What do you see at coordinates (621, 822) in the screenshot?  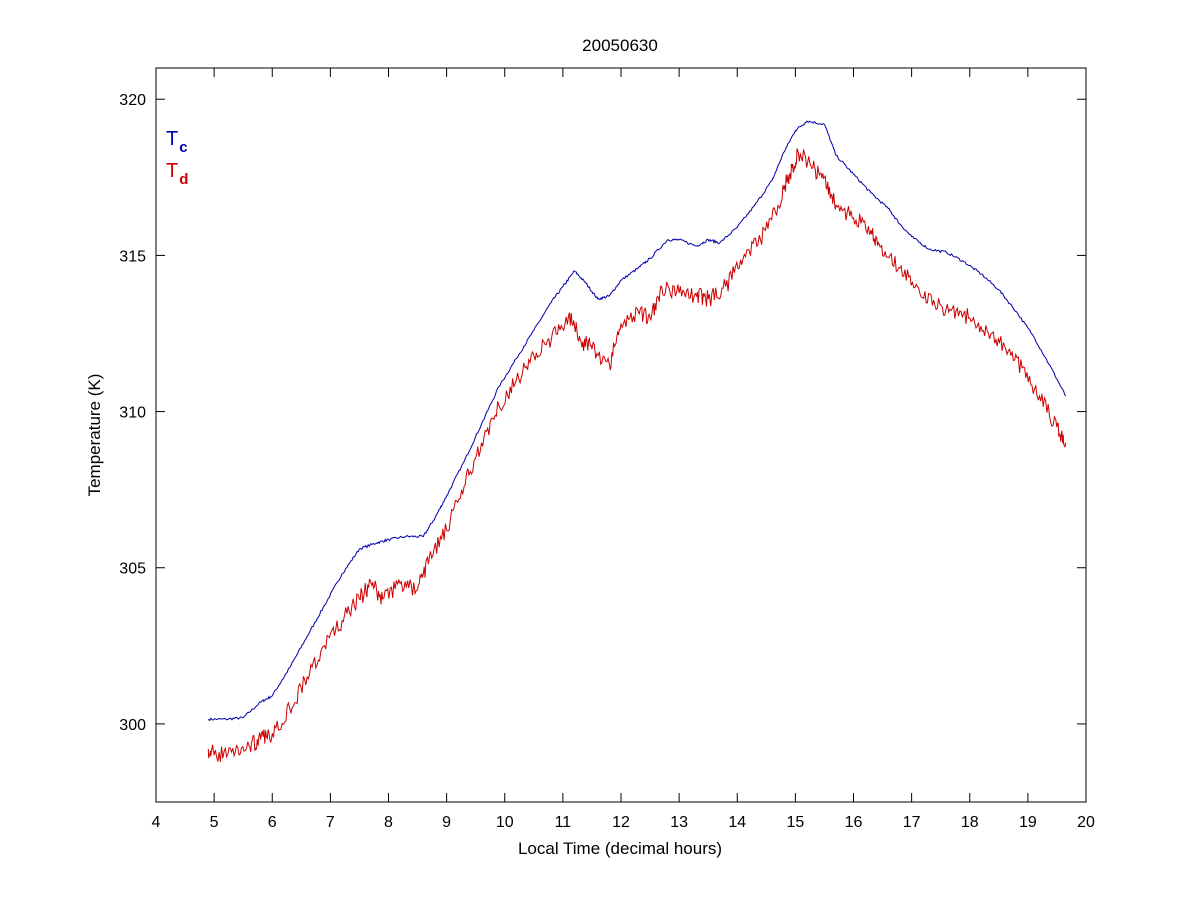 I see `x-tick-label: 12` at bounding box center [621, 822].